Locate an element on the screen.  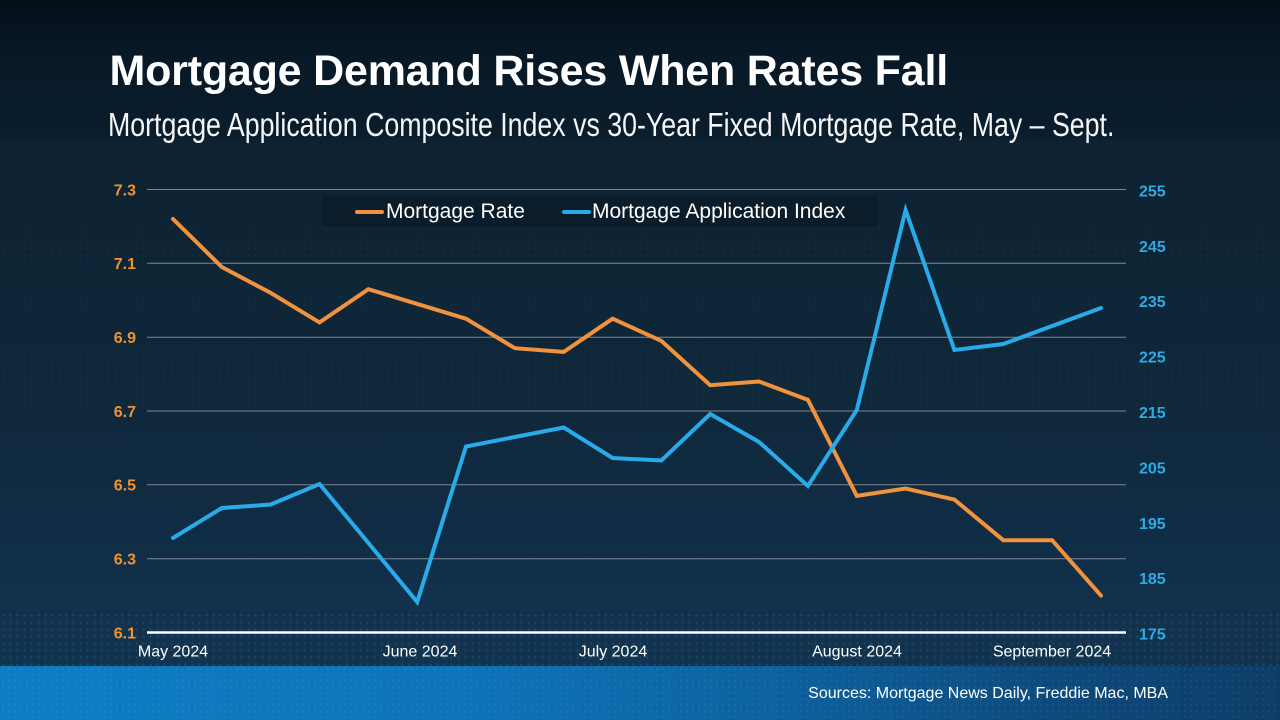
svg-text: 195 is located at coordinates (1152, 524).